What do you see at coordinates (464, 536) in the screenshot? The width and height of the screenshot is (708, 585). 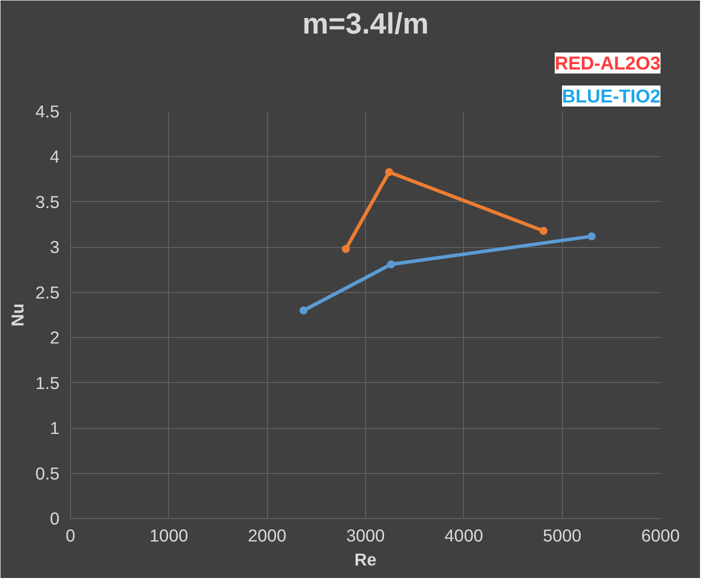 I see `x-tick-label: 4000` at bounding box center [464, 536].